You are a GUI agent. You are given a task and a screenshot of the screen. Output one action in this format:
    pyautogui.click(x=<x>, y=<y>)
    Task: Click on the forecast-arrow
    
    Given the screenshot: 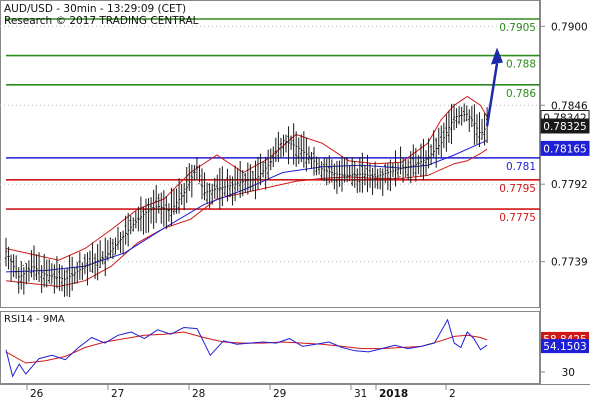 What is the action you would take?
    pyautogui.click(x=495, y=87)
    